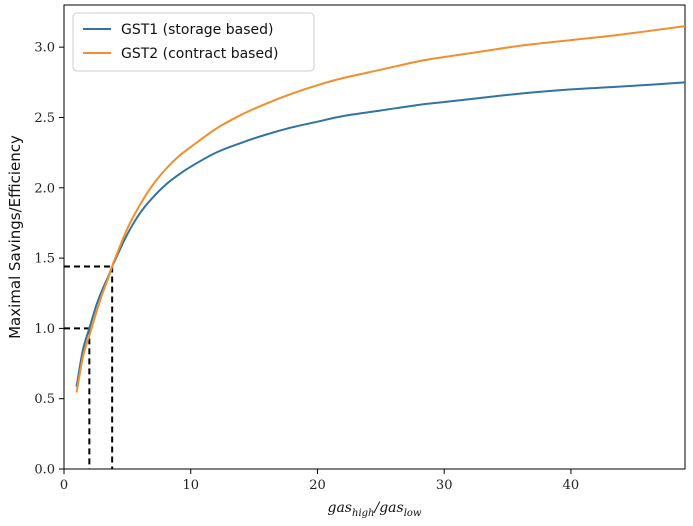 The height and width of the screenshot is (526, 693). What do you see at coordinates (444, 485) in the screenshot?
I see `x-tick-label: 30` at bounding box center [444, 485].